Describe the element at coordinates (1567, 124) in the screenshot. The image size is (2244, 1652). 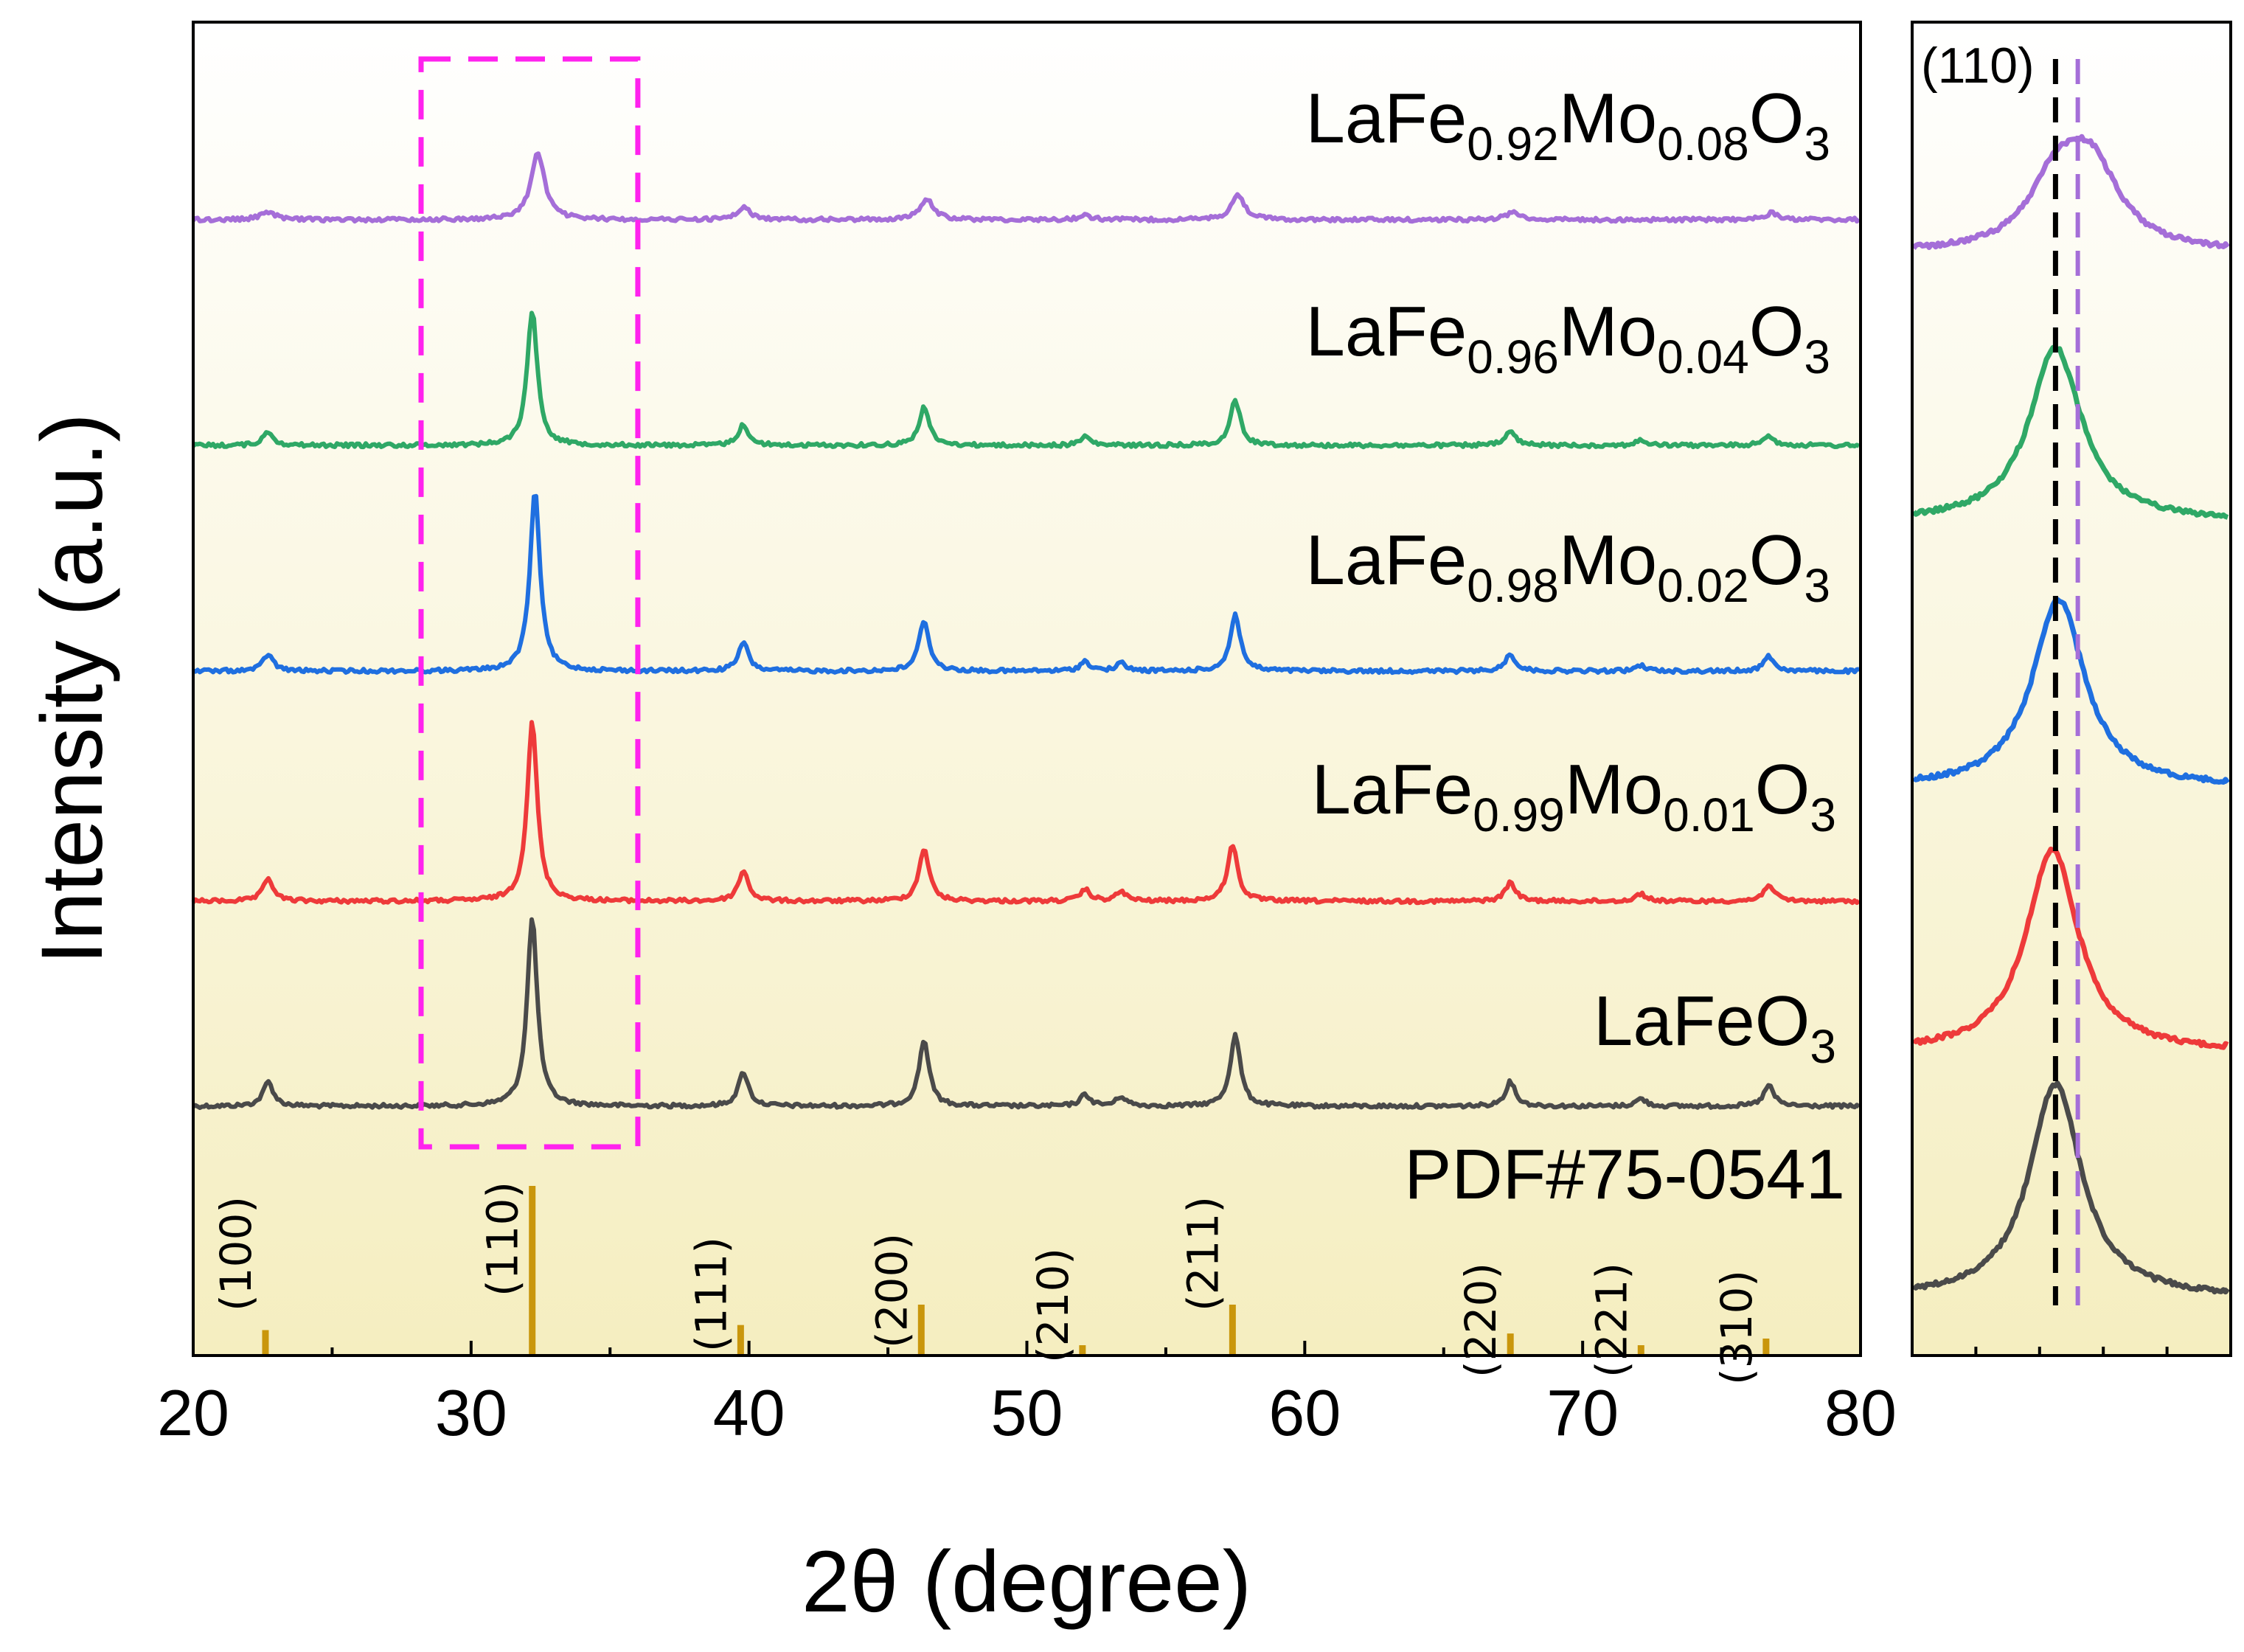
I see `series-label-4: LaFe0.92Mo0.08O3` at that location.